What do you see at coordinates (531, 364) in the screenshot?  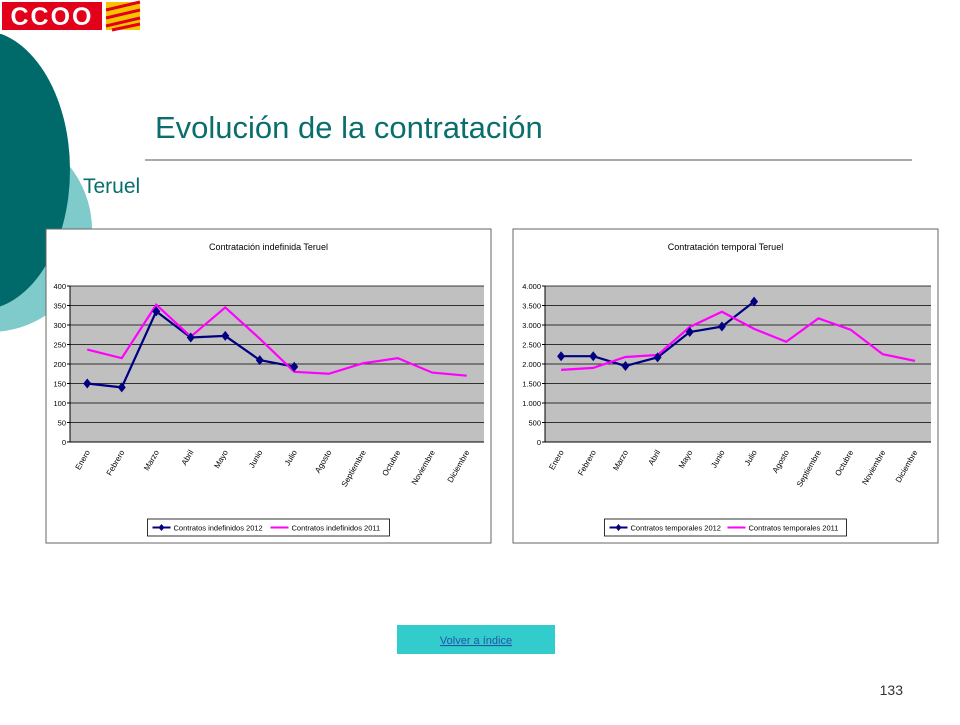 I see `y-tick-label: 2.000` at bounding box center [531, 364].